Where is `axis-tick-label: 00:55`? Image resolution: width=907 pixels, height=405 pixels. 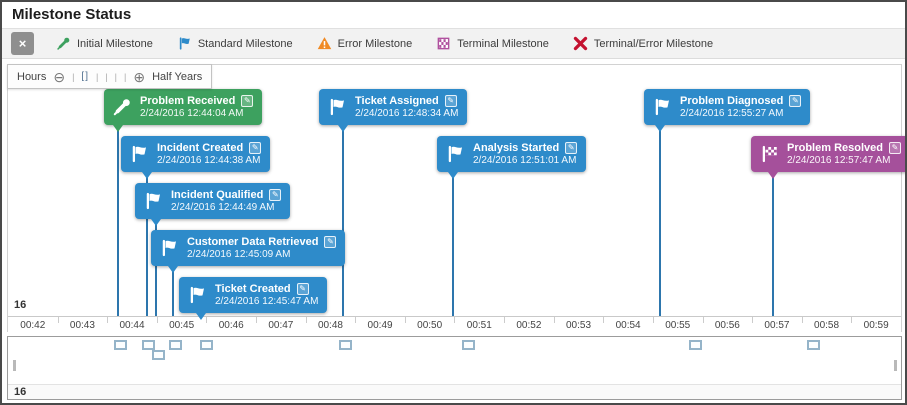 axis-tick-label: 00:55 is located at coordinates (677, 325).